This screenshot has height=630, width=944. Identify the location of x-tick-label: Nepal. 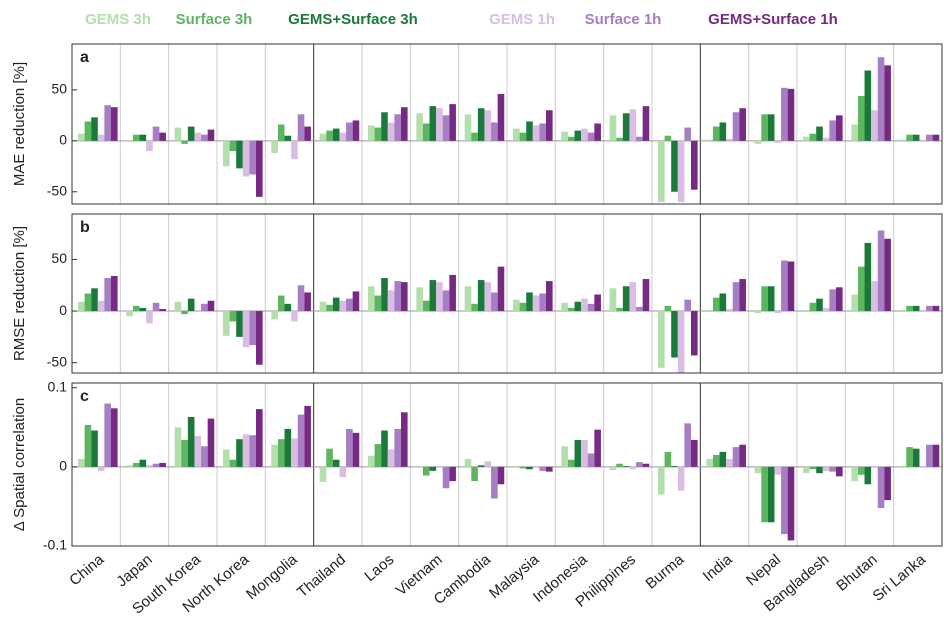
(763, 570).